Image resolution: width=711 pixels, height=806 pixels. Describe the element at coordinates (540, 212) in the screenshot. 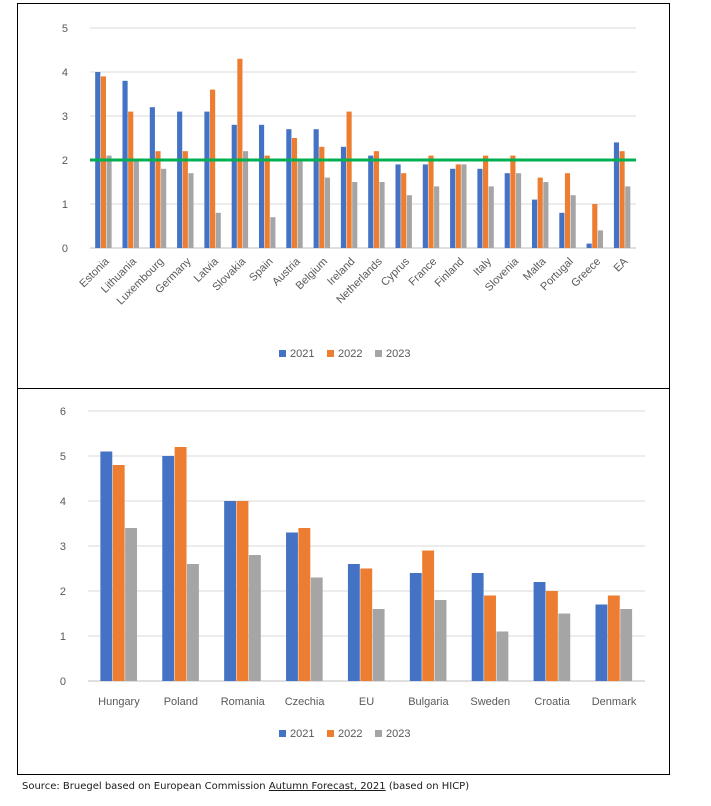

I see `bar-2022-malta` at that location.